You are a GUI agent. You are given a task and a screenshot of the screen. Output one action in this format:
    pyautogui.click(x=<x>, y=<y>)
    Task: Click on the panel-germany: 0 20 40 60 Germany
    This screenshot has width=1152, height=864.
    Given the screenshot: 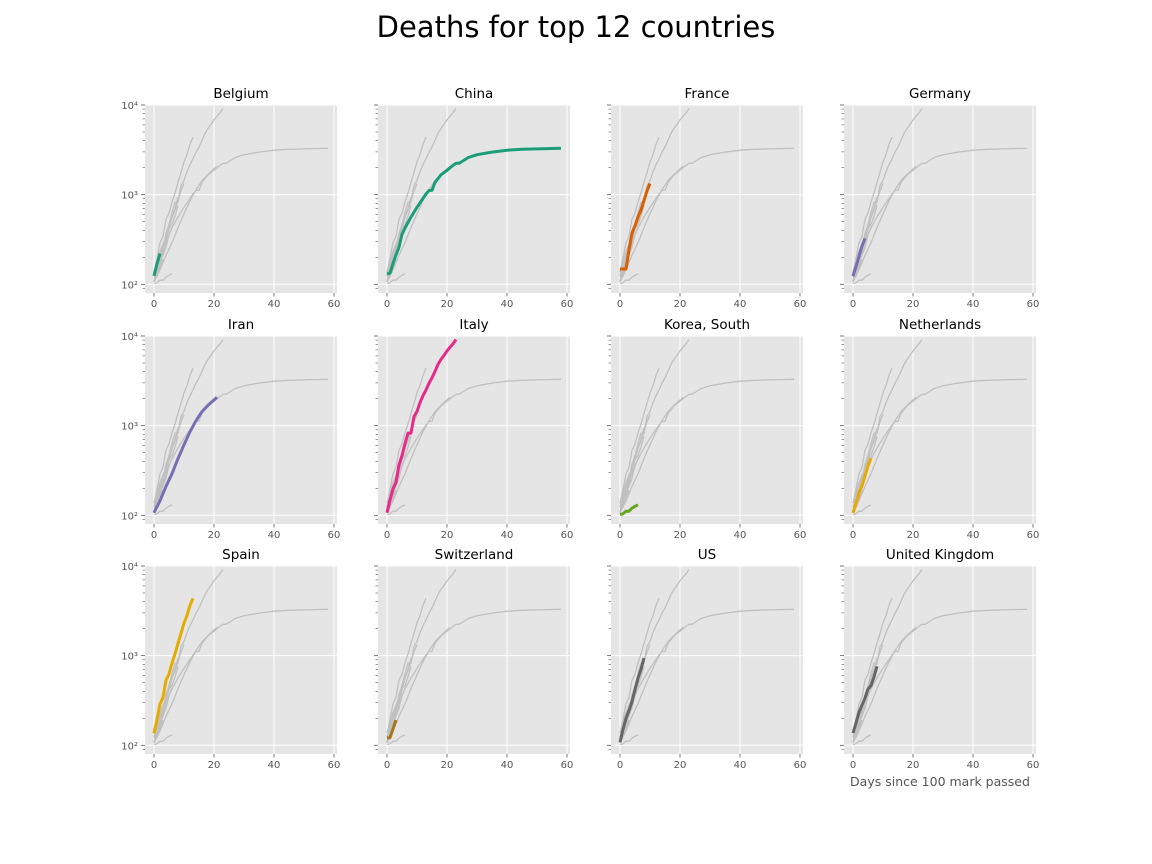 What is the action you would take?
    pyautogui.click(x=939, y=198)
    